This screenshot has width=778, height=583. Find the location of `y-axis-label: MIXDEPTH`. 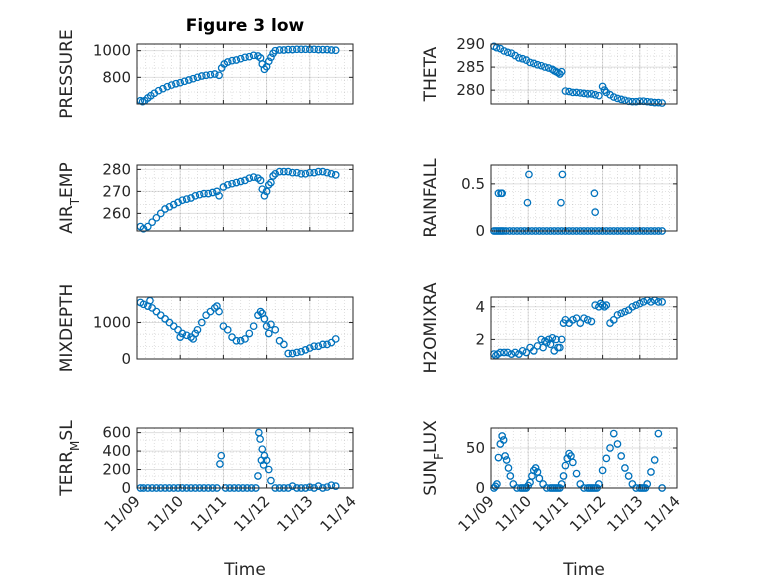

y-axis-label: MIXDEPTH is located at coordinates (67, 328).